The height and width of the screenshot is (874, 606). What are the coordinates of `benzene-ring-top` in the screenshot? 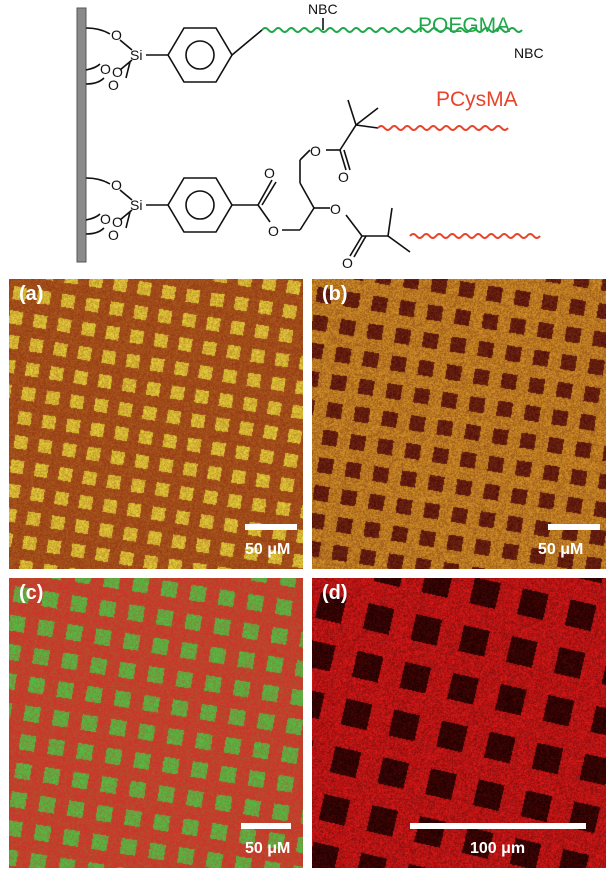 It's located at (245, 50).